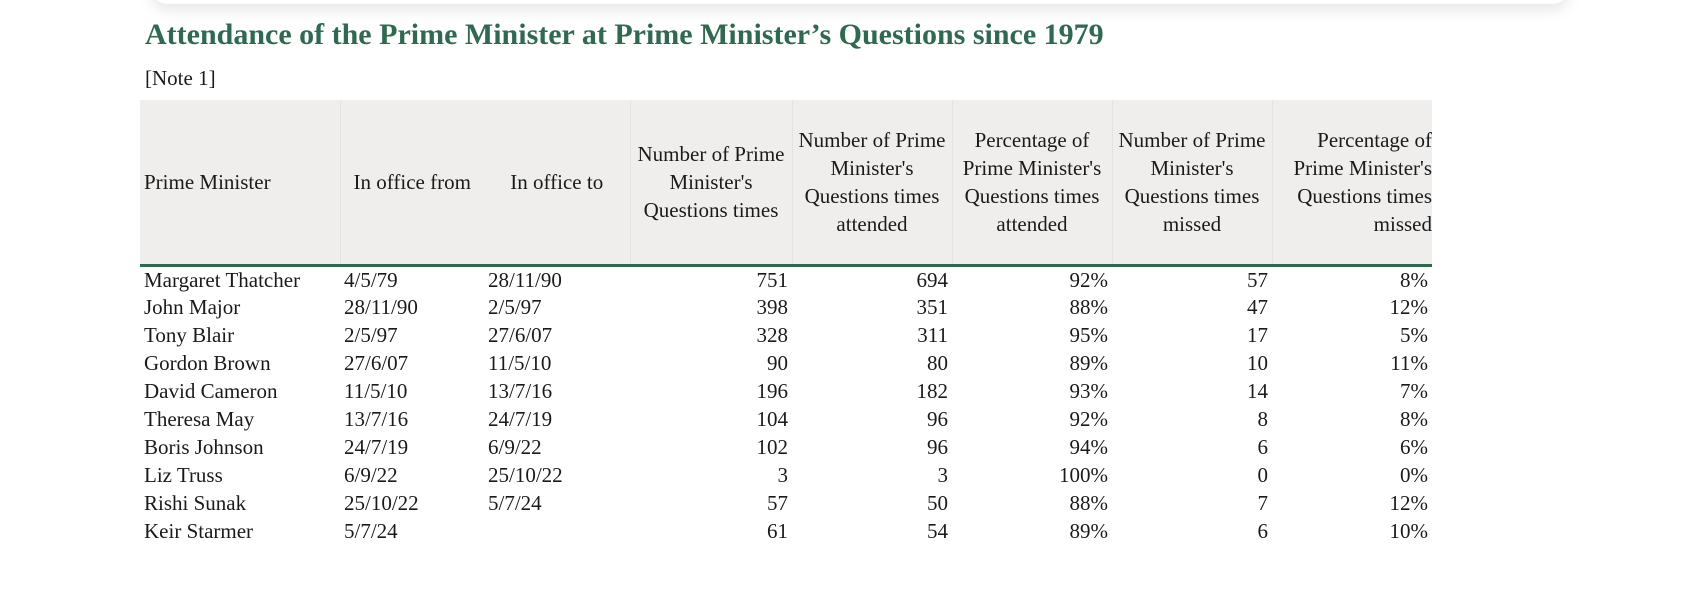 The height and width of the screenshot is (600, 1704). What do you see at coordinates (1089, 447) in the screenshot?
I see `cell-percentage-attended: 94%` at bounding box center [1089, 447].